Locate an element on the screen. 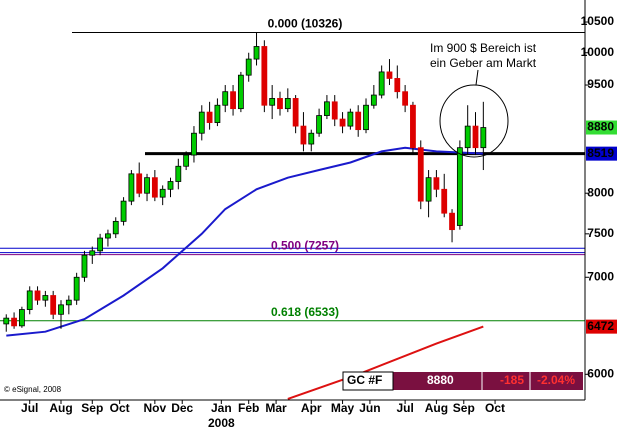 The image size is (617, 430). x-tick-label: Jun is located at coordinates (369, 408).